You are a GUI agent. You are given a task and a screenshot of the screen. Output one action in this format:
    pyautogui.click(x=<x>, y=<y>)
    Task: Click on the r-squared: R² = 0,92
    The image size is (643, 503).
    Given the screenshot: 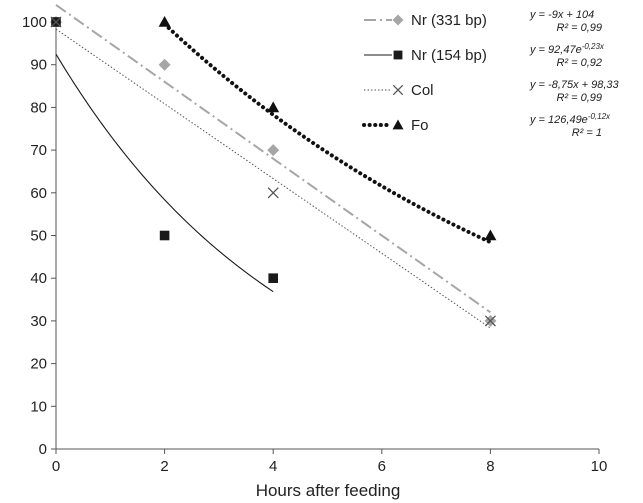 What is the action you would take?
    pyautogui.click(x=579, y=63)
    